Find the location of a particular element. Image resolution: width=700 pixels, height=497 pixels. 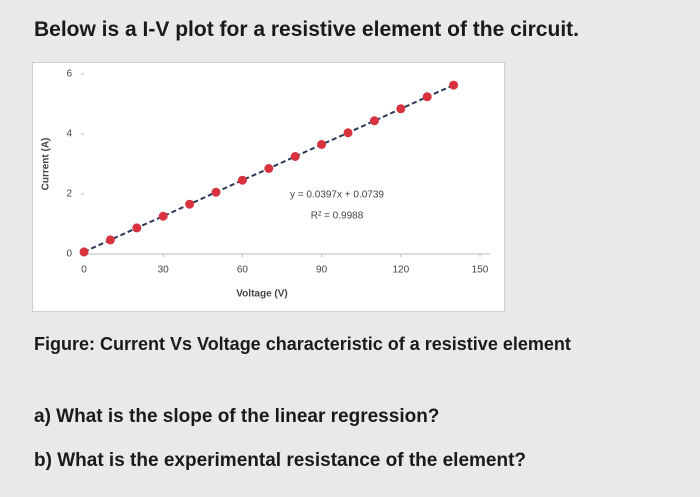

x-tick-label: 150 is located at coordinates (480, 270).